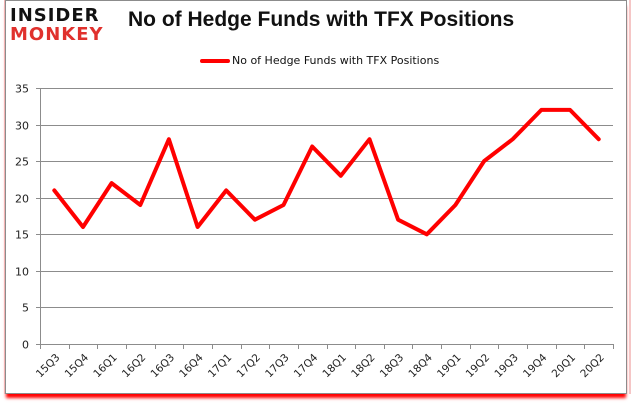  Describe the element at coordinates (4, 197) in the screenshot. I see `frame-edge-left` at that location.